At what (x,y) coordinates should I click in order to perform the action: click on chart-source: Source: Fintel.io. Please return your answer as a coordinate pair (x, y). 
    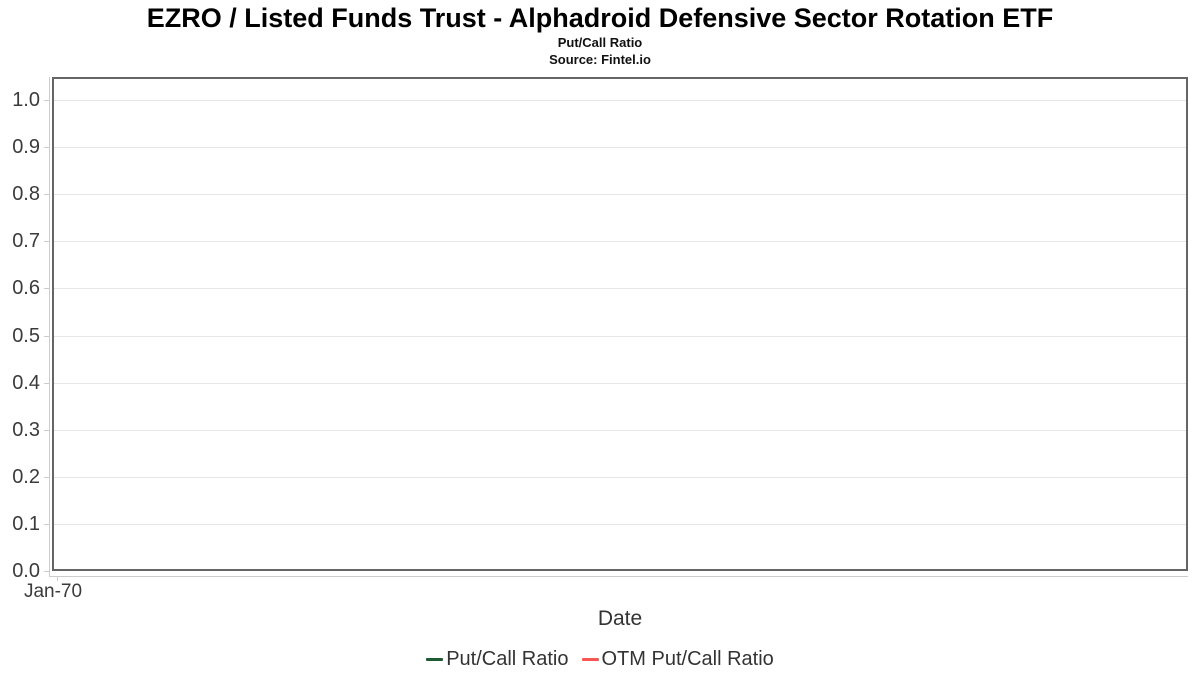
    Looking at the image, I should click on (600, 59).